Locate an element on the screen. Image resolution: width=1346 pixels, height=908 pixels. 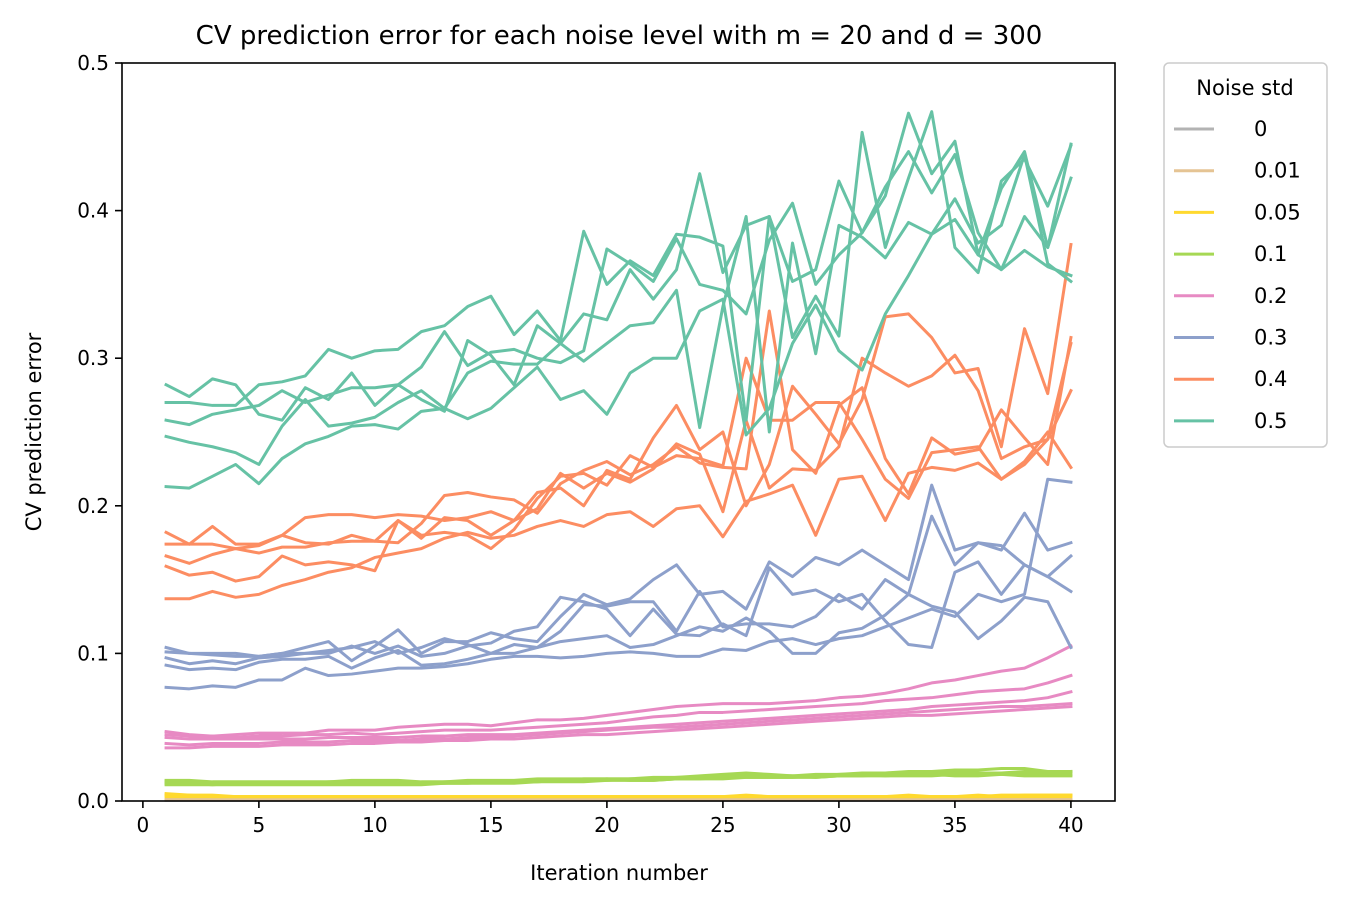
legend: Noise std 0 0.01 0.05 0.1 0.2 0.3 0.4 0.5 is located at coordinates (1245, 255).